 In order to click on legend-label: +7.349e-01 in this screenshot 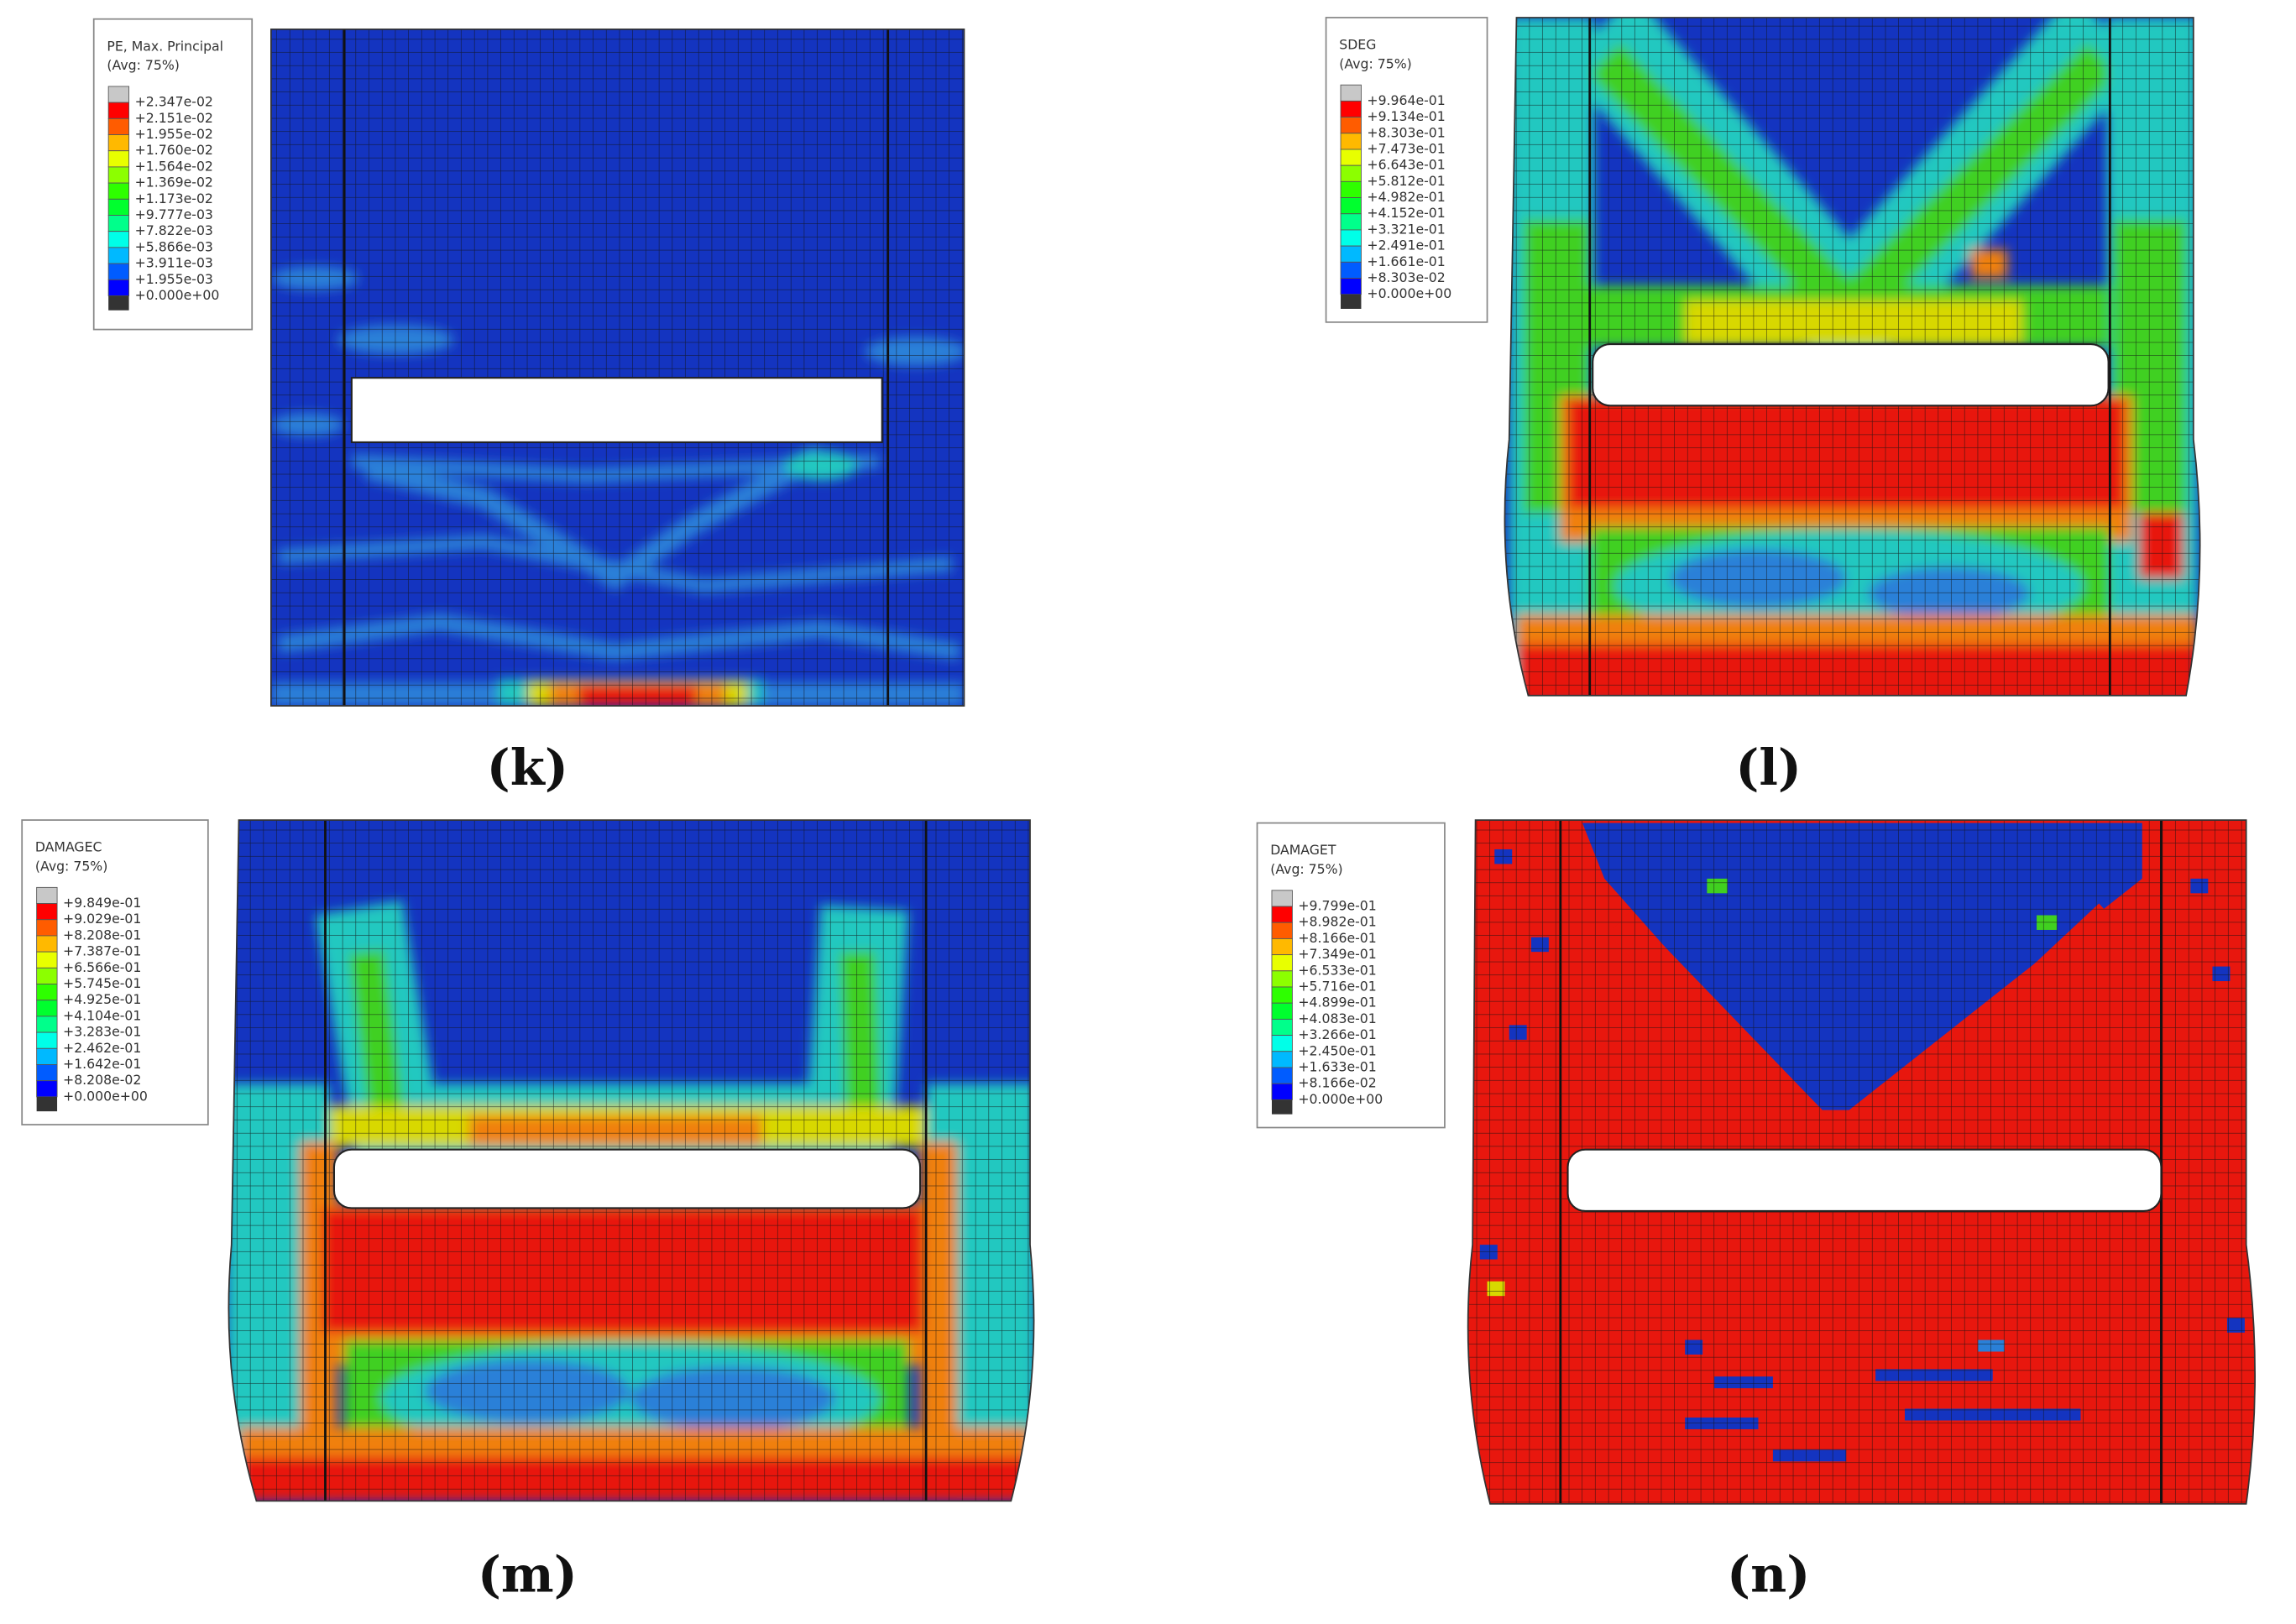, I will do `click(1337, 954)`.